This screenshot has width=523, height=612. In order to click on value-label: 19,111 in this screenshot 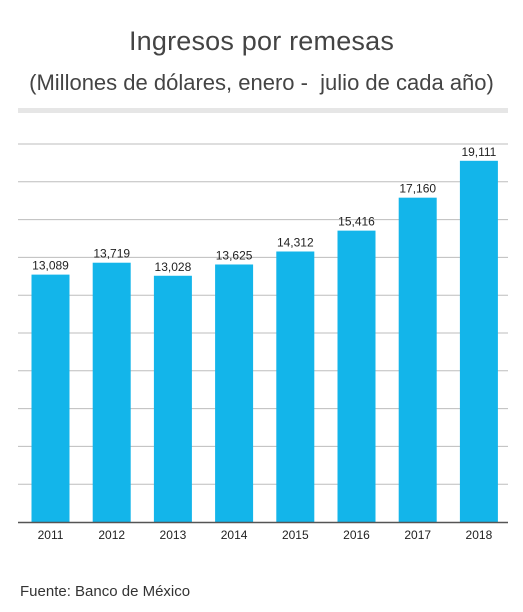, I will do `click(478, 152)`.